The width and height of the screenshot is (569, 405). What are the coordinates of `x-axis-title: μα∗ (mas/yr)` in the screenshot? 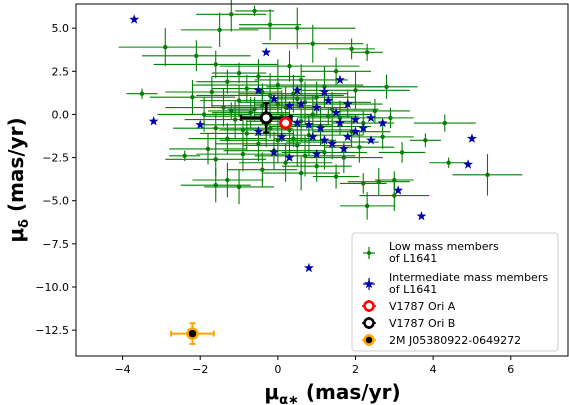 It's located at (332, 392).